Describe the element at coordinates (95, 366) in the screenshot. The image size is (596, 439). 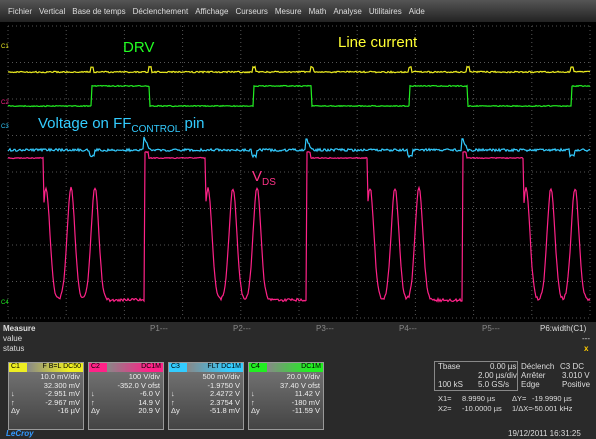
I see `channel-name: C2` at that location.